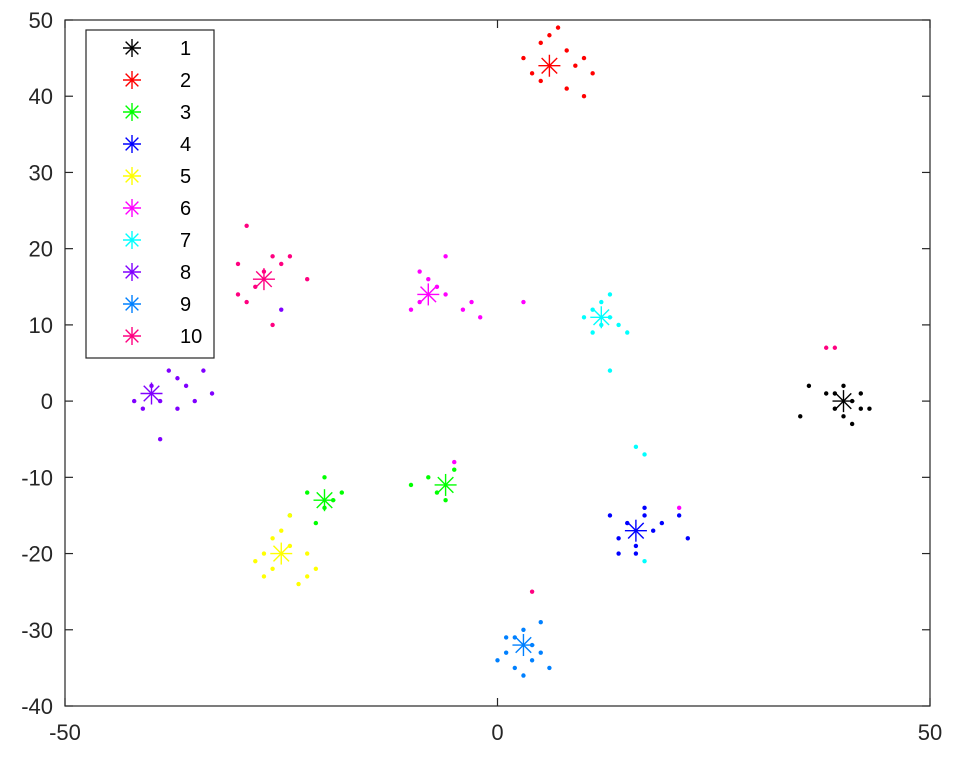 This screenshot has height=767, width=967. I want to click on y-tick-label: -30, so click(37, 630).